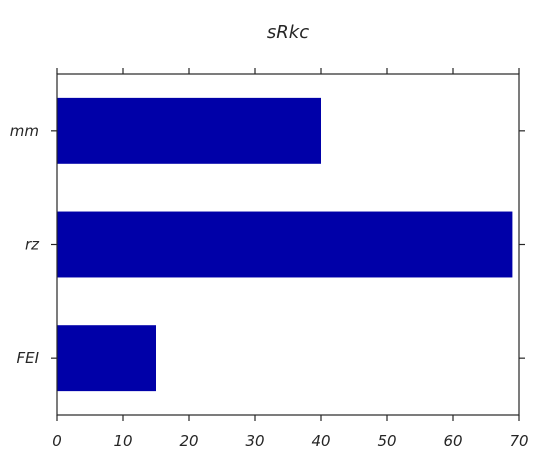 The height and width of the screenshot is (462, 539). What do you see at coordinates (386, 441) in the screenshot?
I see `x-tick-label: 50` at bounding box center [386, 441].